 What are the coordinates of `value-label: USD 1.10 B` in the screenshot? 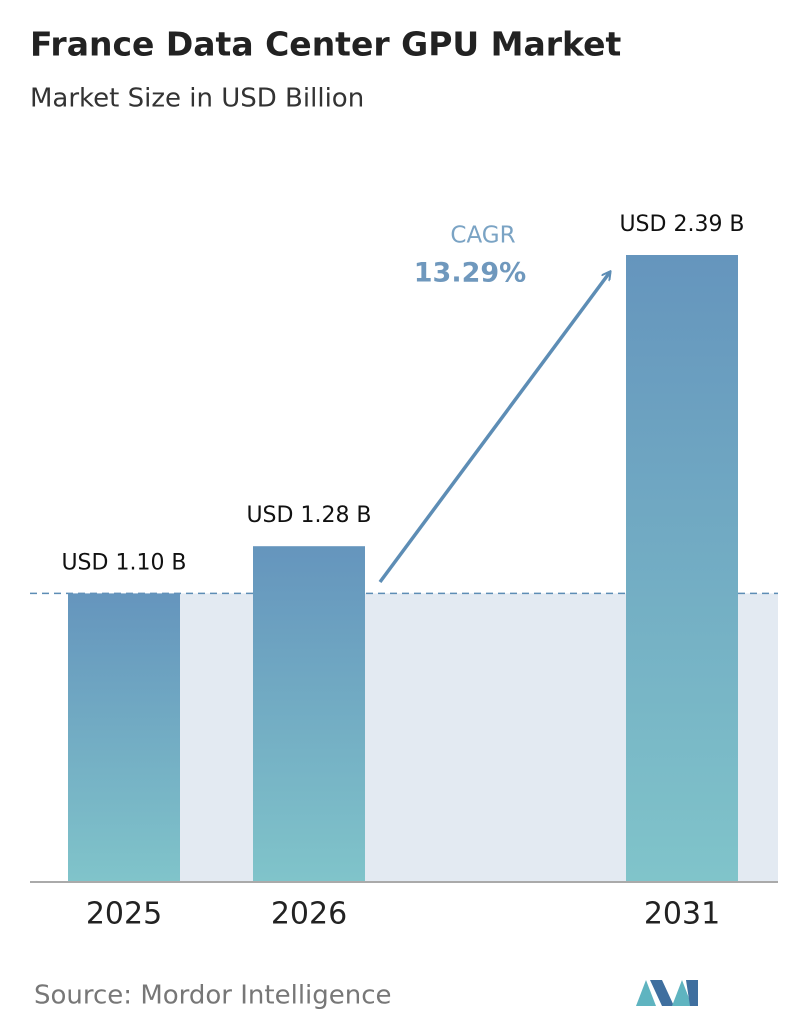 It's located at (123, 562).